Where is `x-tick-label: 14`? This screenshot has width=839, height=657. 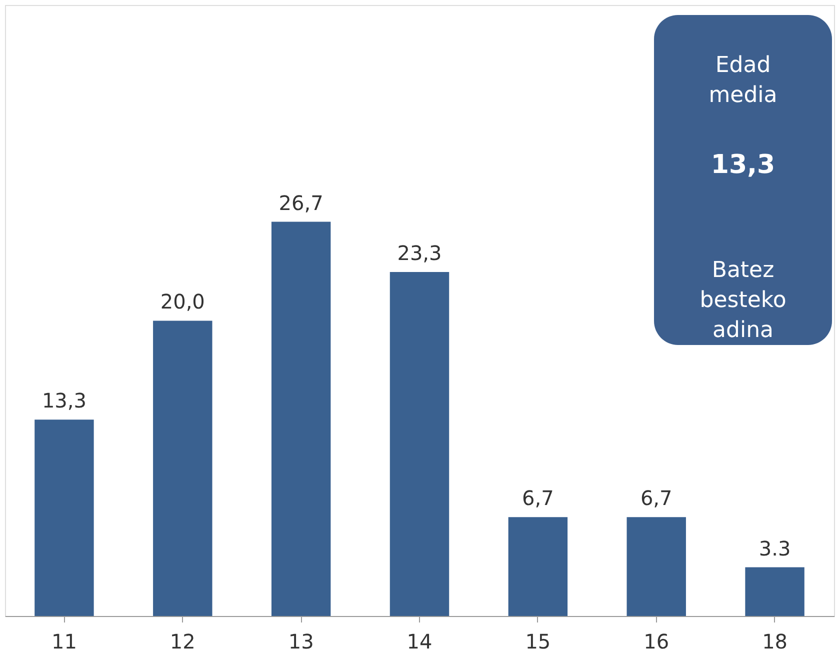
x-tick-label: 14 is located at coordinates (419, 642).